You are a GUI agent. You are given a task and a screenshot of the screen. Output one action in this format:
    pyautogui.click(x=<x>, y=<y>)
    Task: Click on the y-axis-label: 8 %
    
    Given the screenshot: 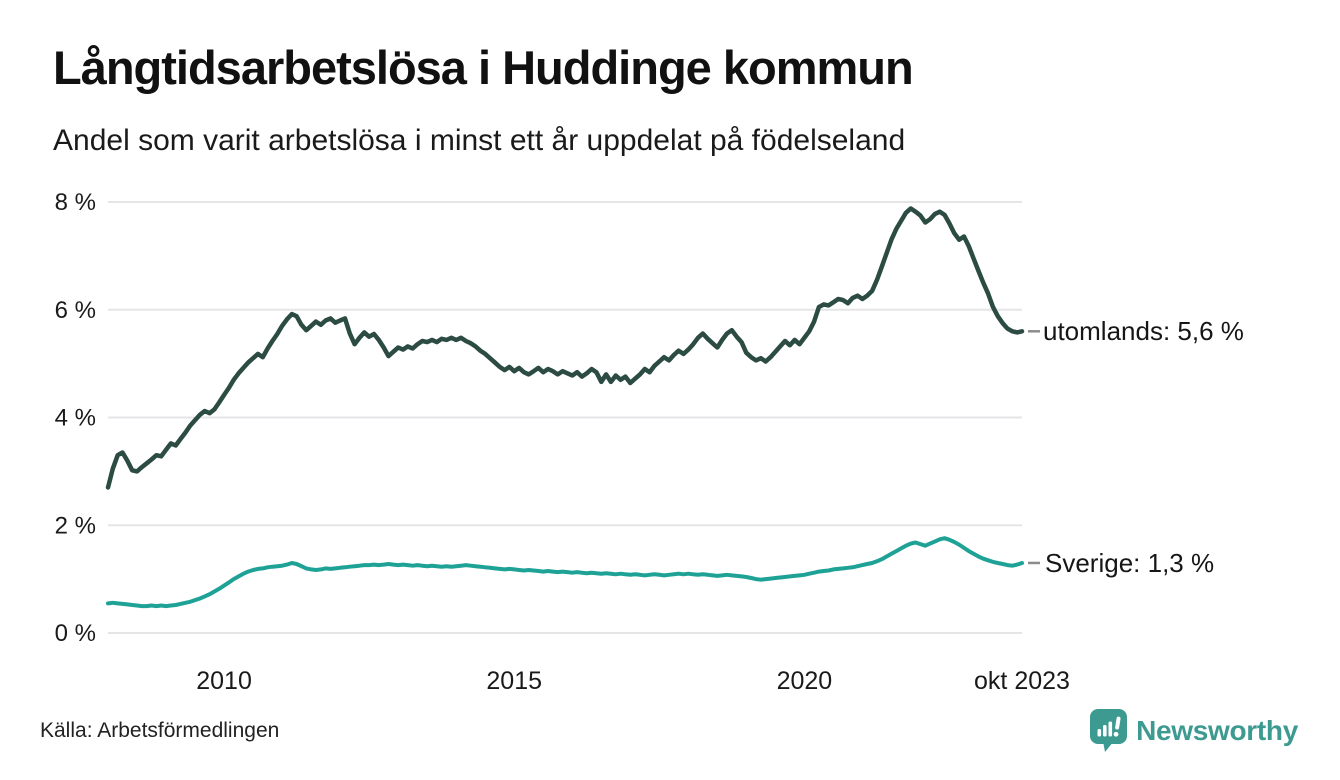 What is the action you would take?
    pyautogui.click(x=75, y=202)
    